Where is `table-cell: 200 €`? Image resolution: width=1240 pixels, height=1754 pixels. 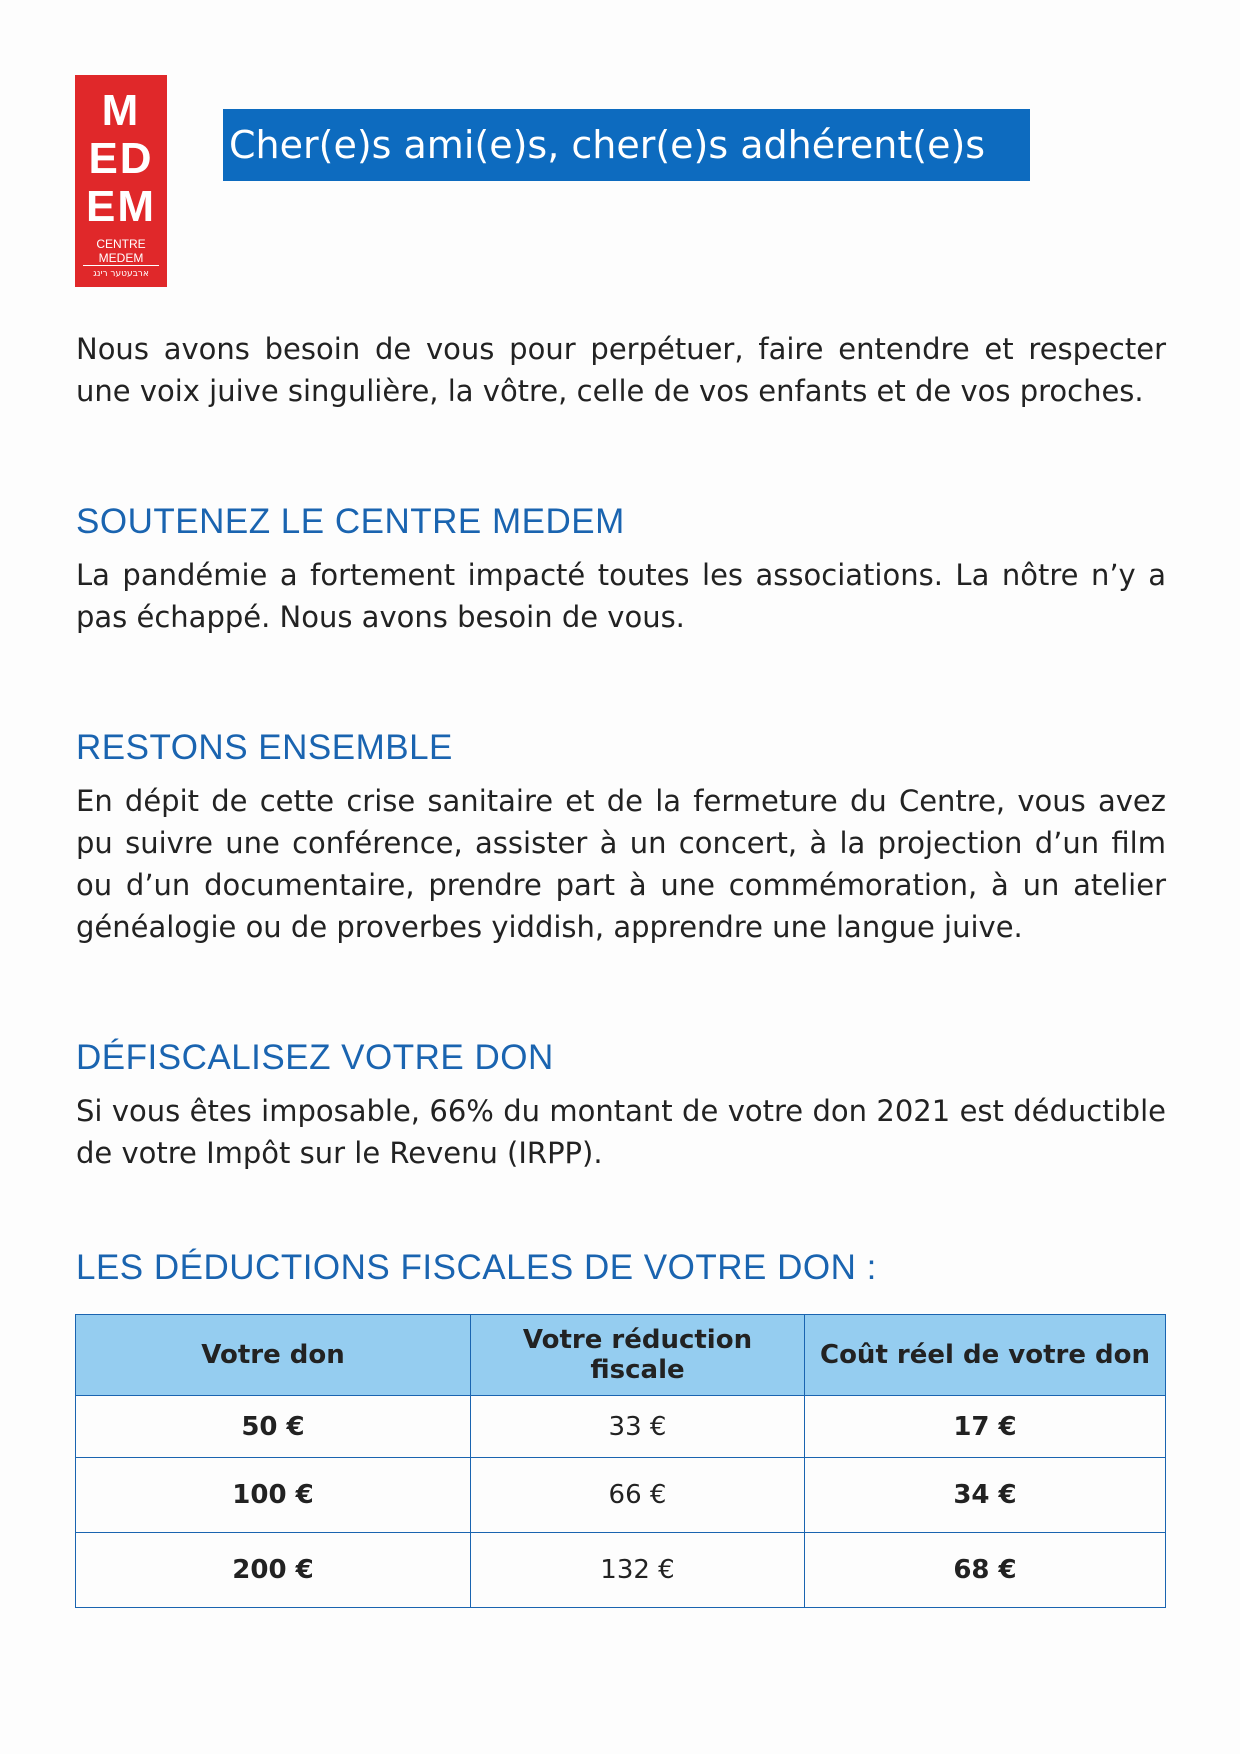 table-cell: 200 € is located at coordinates (273, 1570).